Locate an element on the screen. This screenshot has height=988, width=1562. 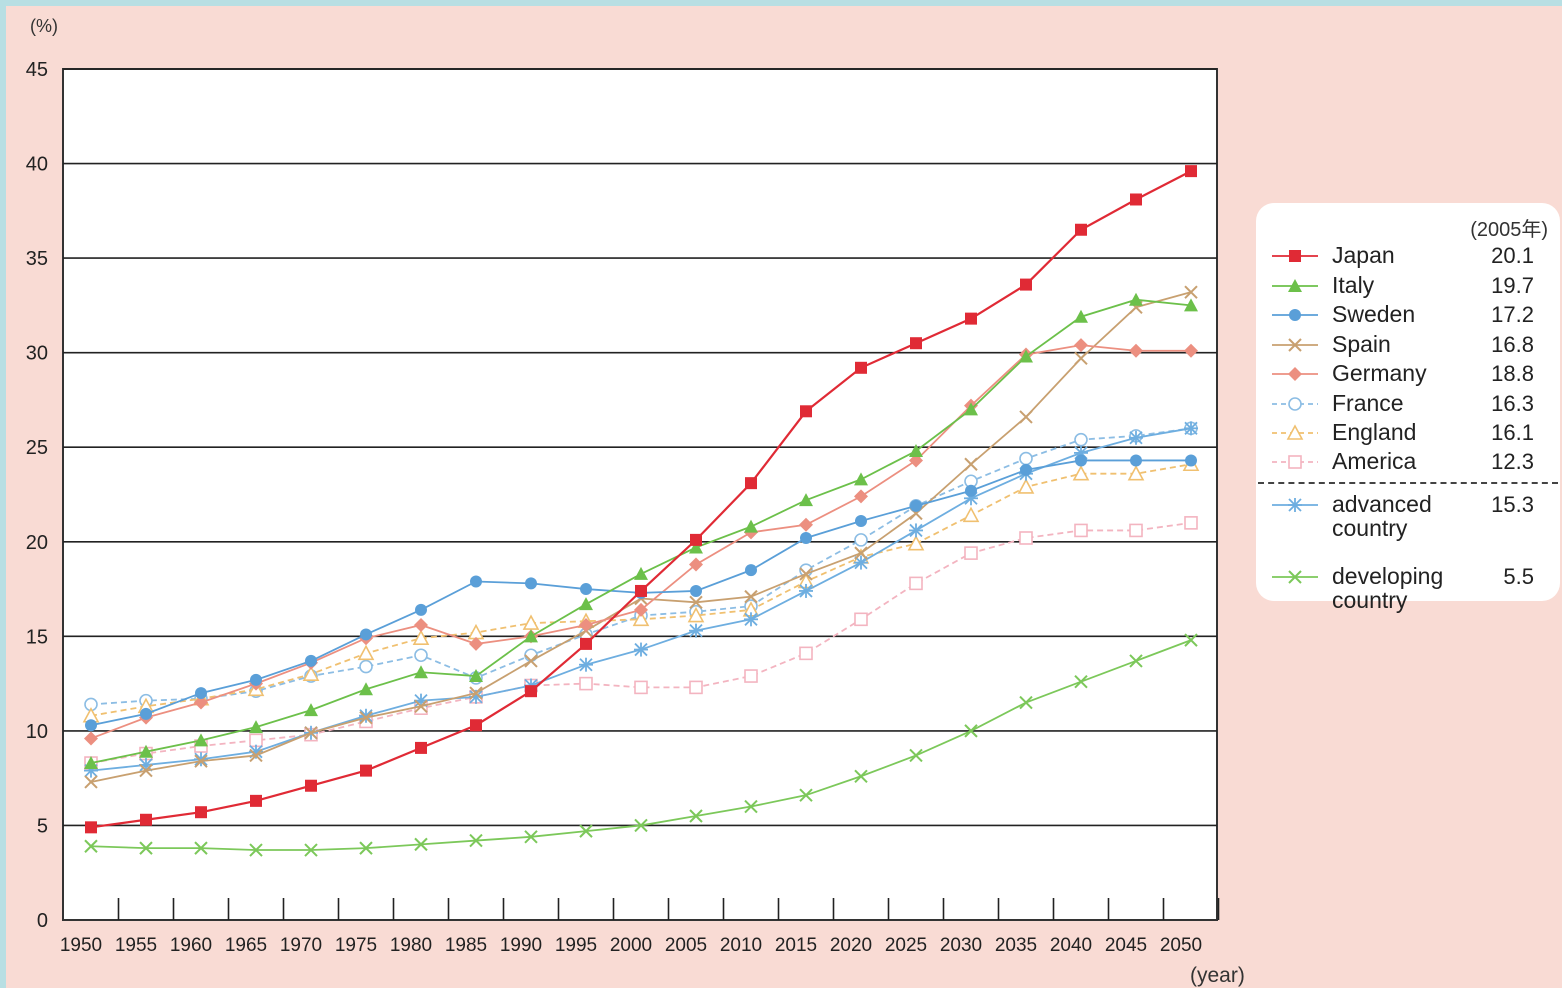
legend-marker-america is located at coordinates (1295, 462).